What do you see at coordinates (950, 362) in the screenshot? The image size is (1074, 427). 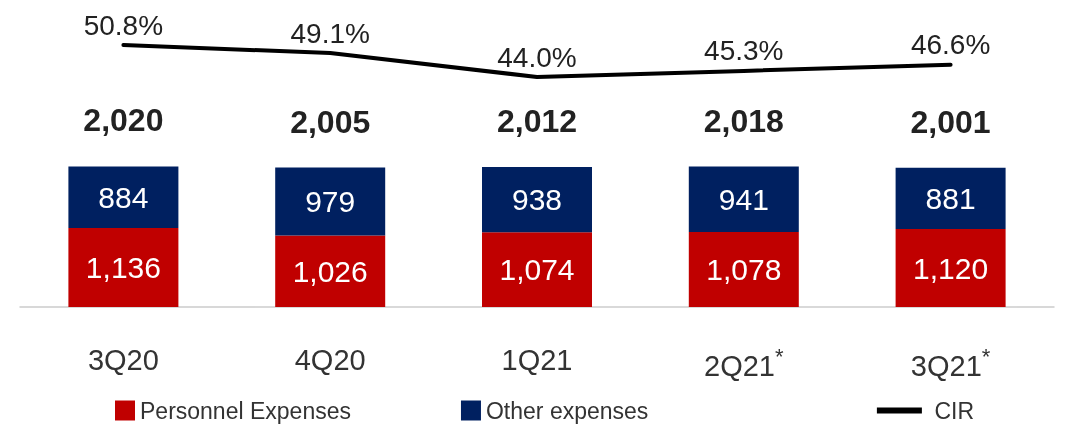 I see `x-tick-label: 3Q21*` at bounding box center [950, 362].